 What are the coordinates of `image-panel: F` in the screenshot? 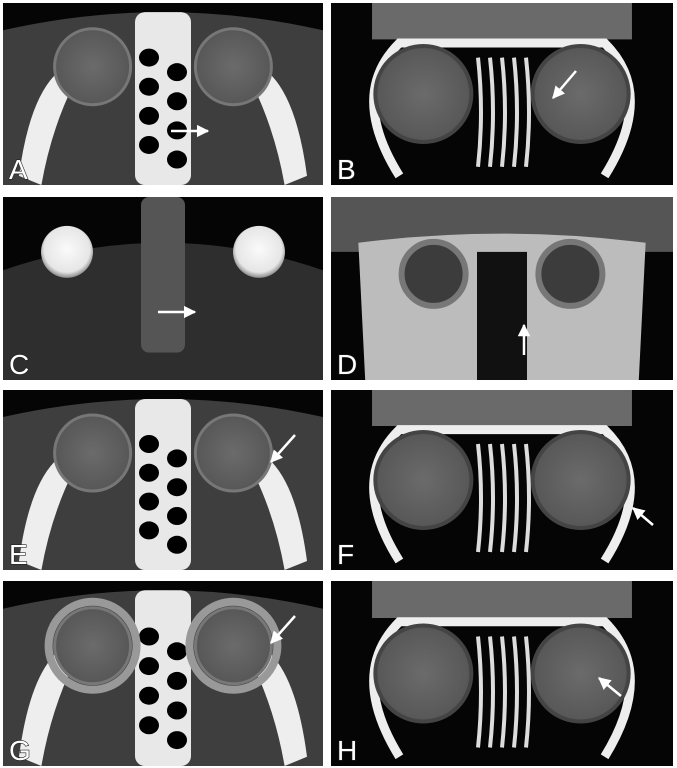 It's located at (502, 480).